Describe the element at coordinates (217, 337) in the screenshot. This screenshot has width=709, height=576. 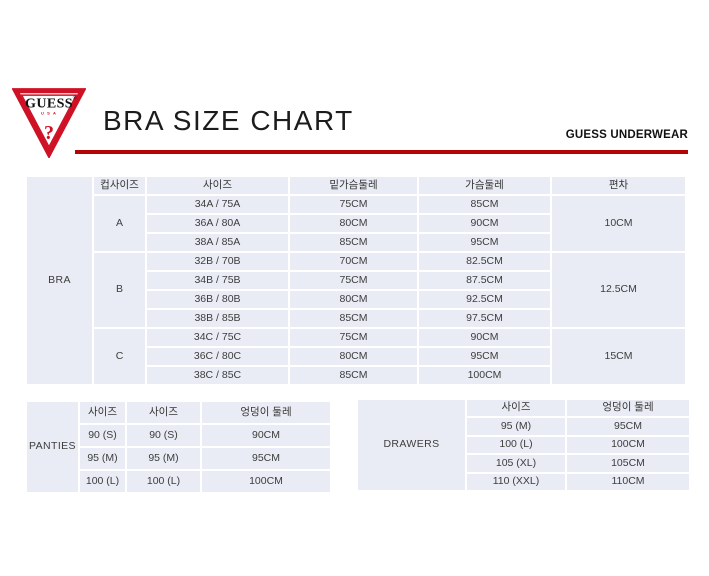
I see `size-cell: 34C / 75C` at that location.